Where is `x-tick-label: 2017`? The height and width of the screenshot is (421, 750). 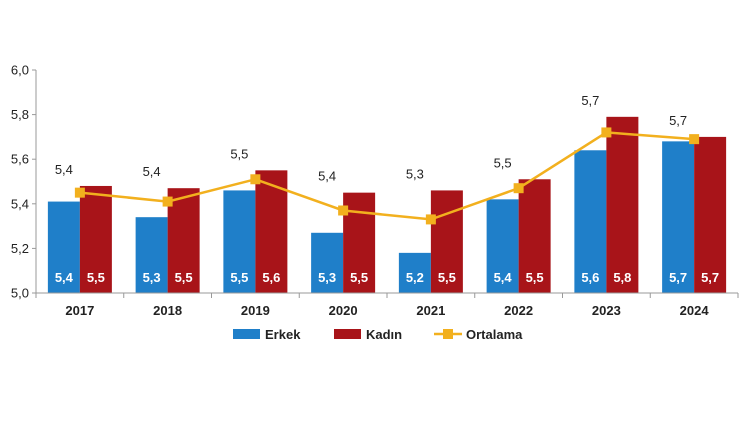 x-tick-label: 2017 is located at coordinates (79, 310).